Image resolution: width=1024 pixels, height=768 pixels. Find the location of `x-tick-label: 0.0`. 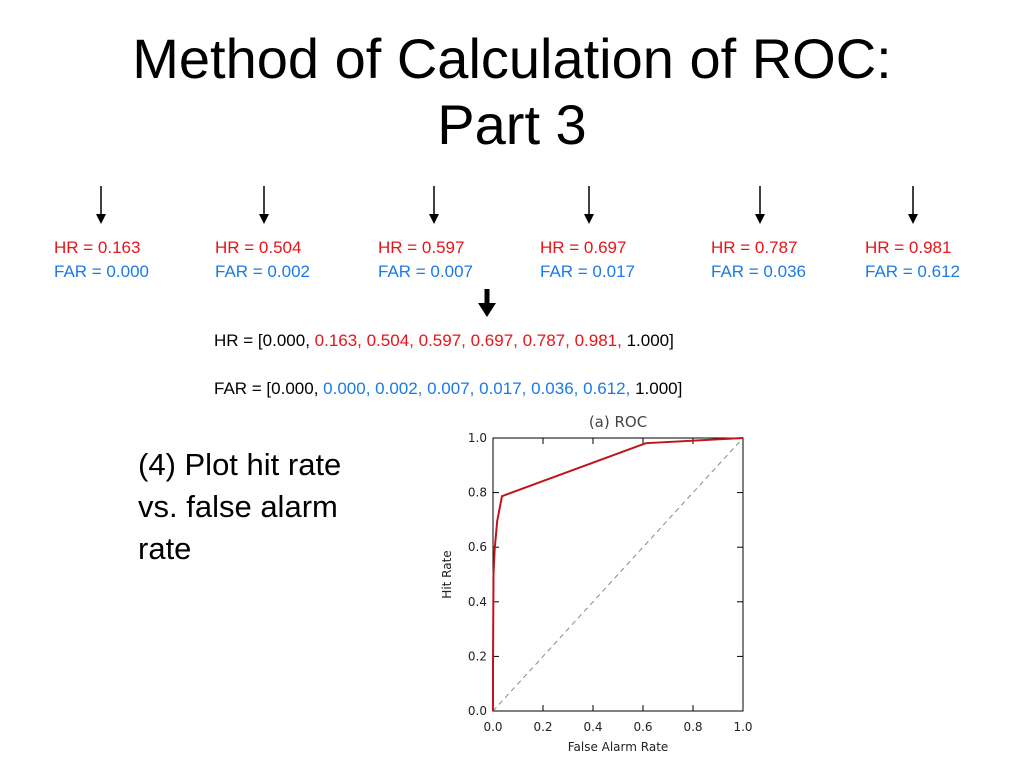

x-tick-label: 0.0 is located at coordinates (492, 727).